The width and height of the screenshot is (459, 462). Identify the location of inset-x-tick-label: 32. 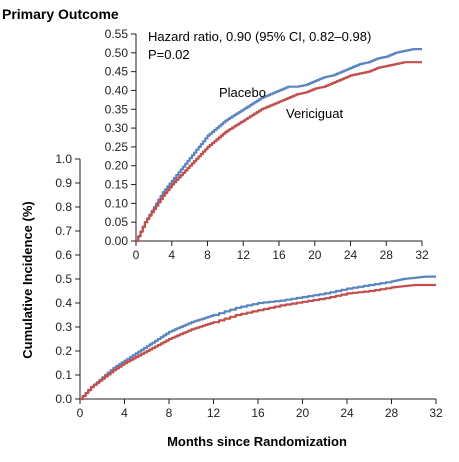
(422, 255).